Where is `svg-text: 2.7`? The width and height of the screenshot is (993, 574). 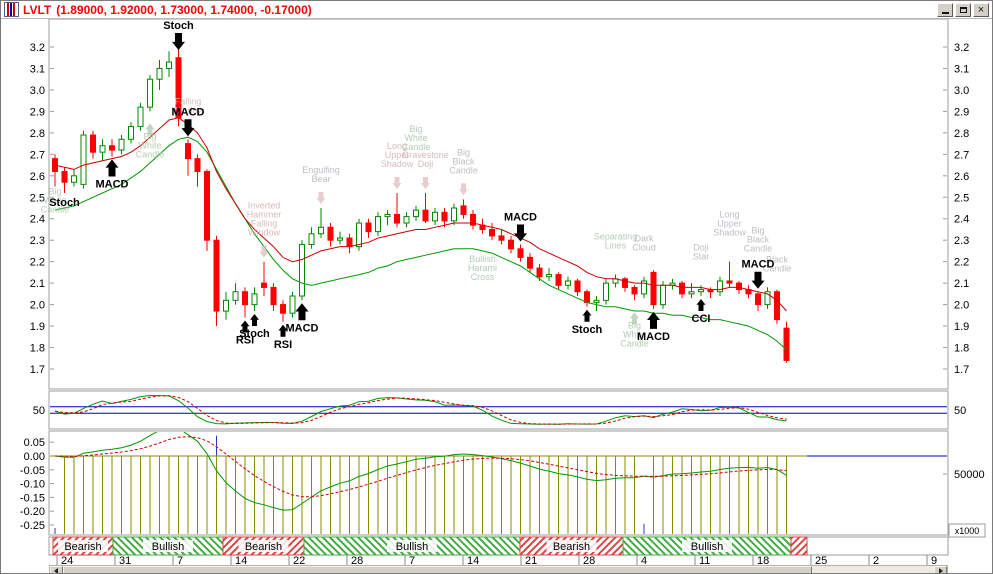
svg-text: 2.7 is located at coordinates (37, 155).